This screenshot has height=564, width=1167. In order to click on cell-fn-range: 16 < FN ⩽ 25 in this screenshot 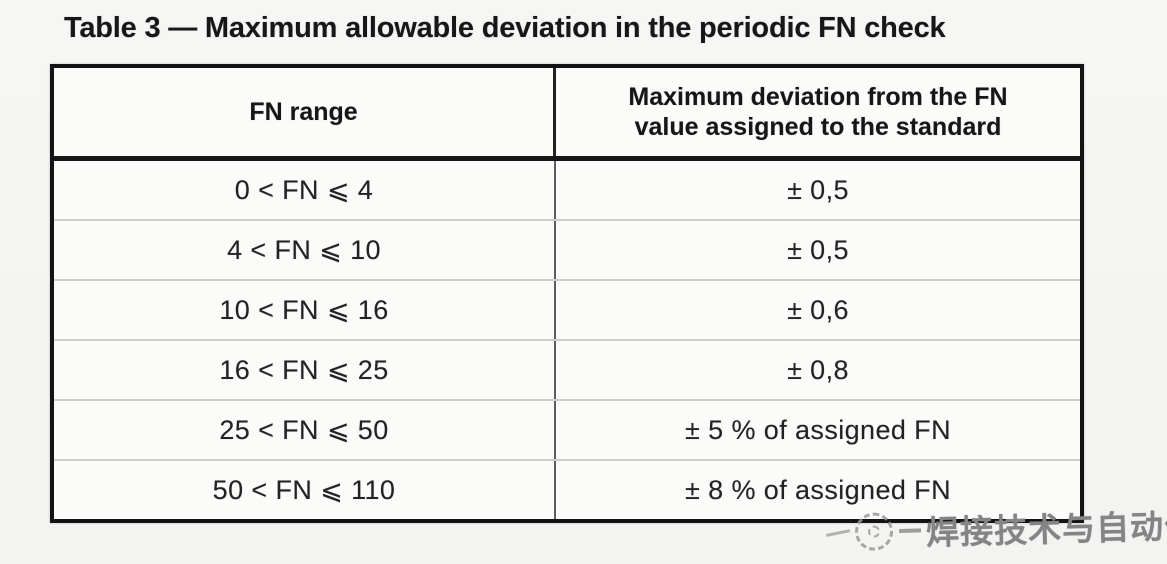, I will do `click(305, 370)`.